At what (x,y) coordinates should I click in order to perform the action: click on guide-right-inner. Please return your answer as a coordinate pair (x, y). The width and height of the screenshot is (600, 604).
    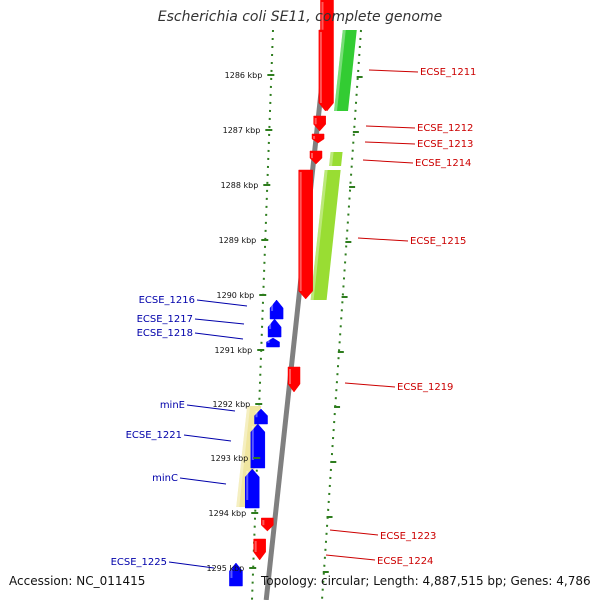
    Looking at the image, I should click on (341, 315).